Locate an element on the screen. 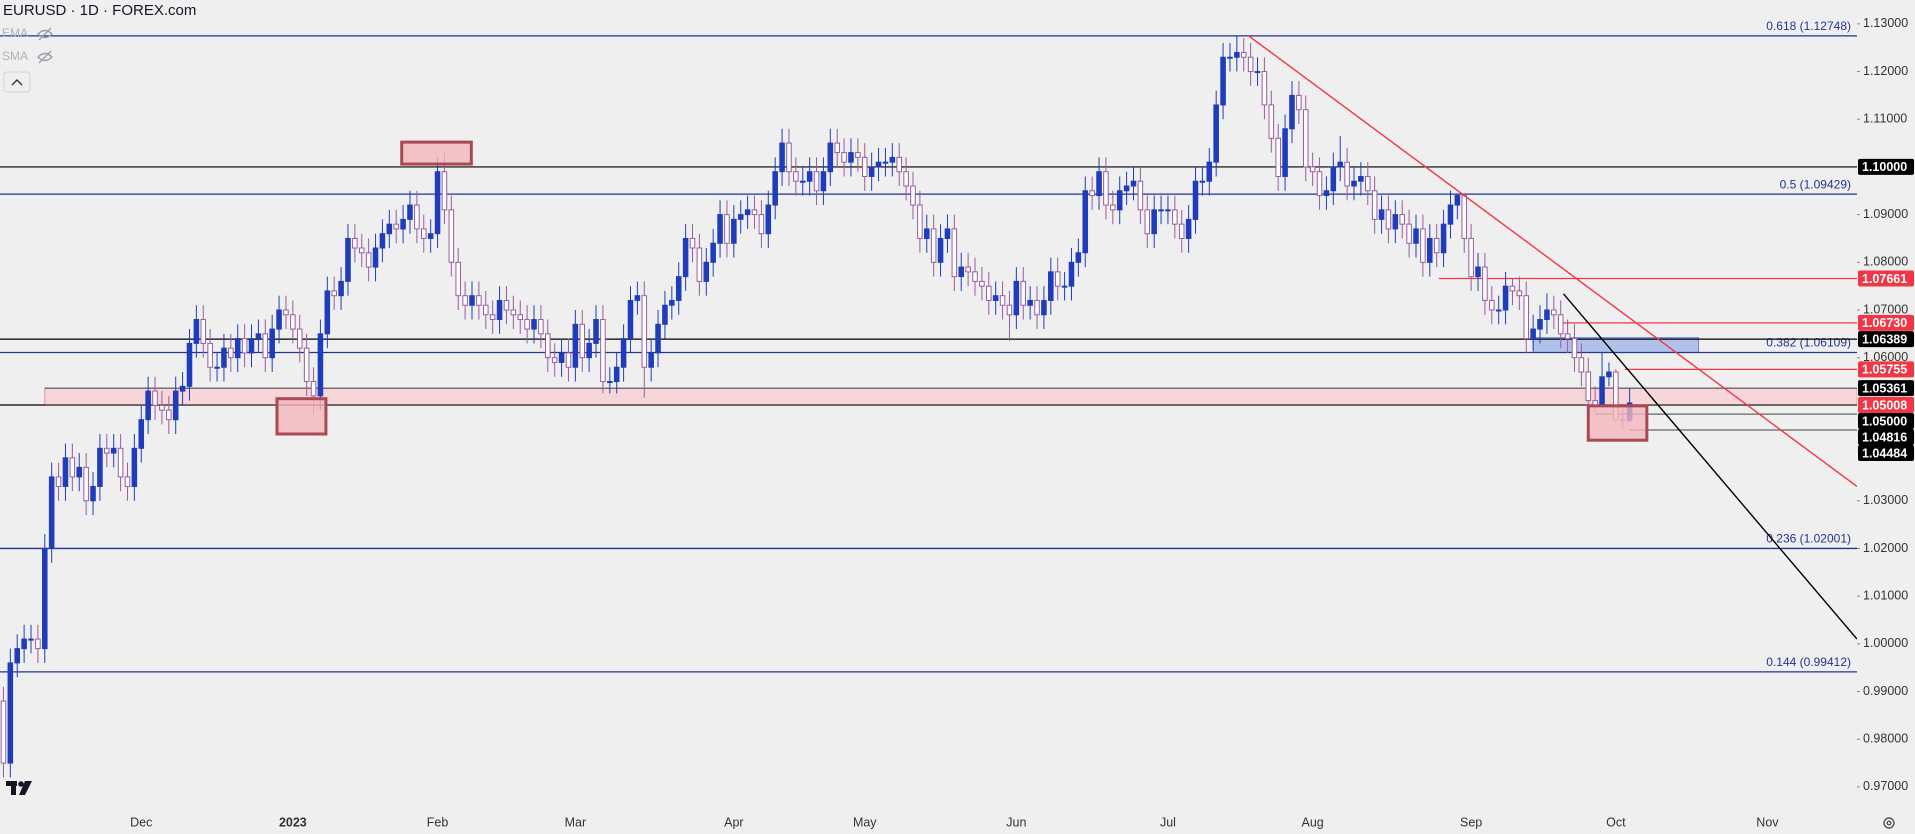  price-badge-label: 1.04816 is located at coordinates (1884, 437).